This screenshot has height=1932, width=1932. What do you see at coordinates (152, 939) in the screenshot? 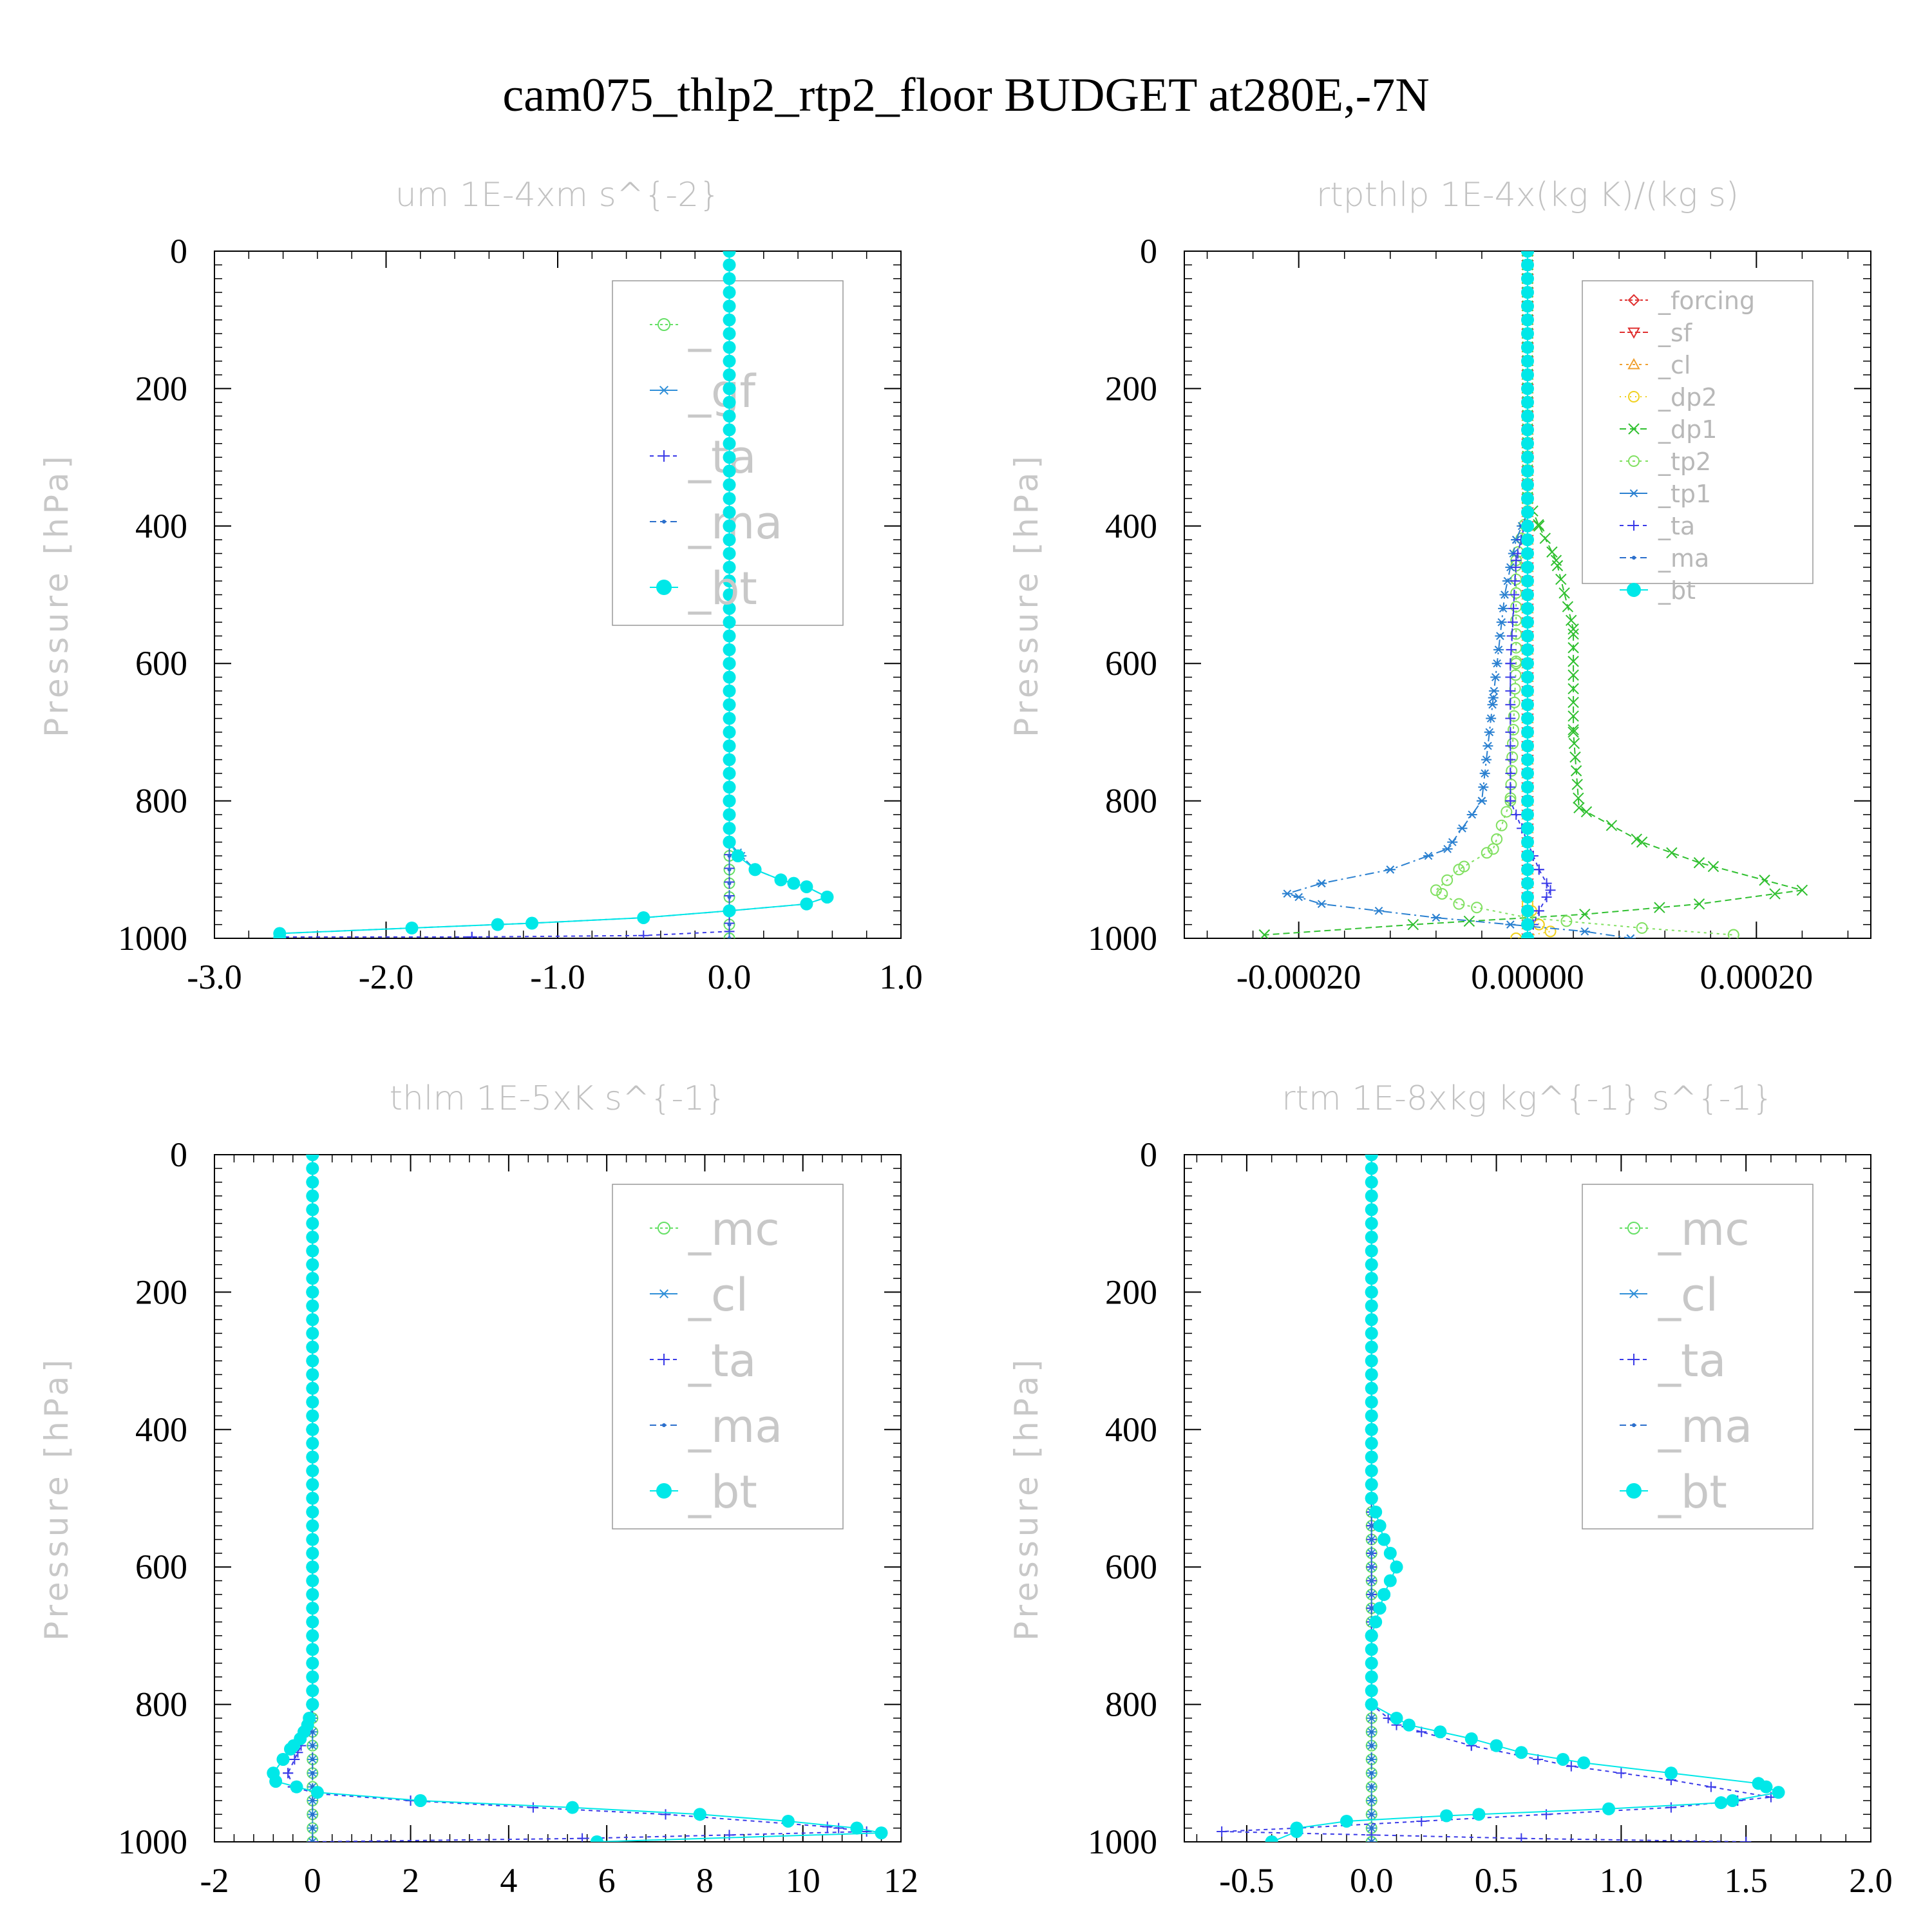
I see `y-tick-label: 1000` at bounding box center [152, 939].